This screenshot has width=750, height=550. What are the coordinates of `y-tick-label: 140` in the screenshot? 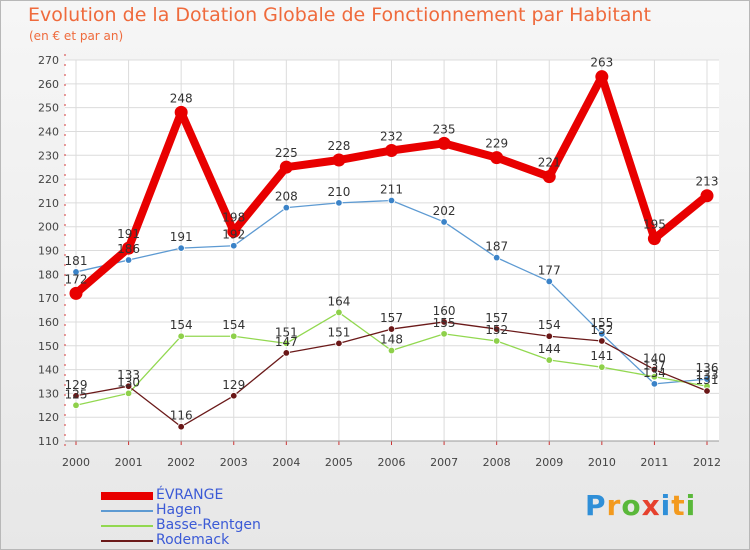 It's located at (48, 370).